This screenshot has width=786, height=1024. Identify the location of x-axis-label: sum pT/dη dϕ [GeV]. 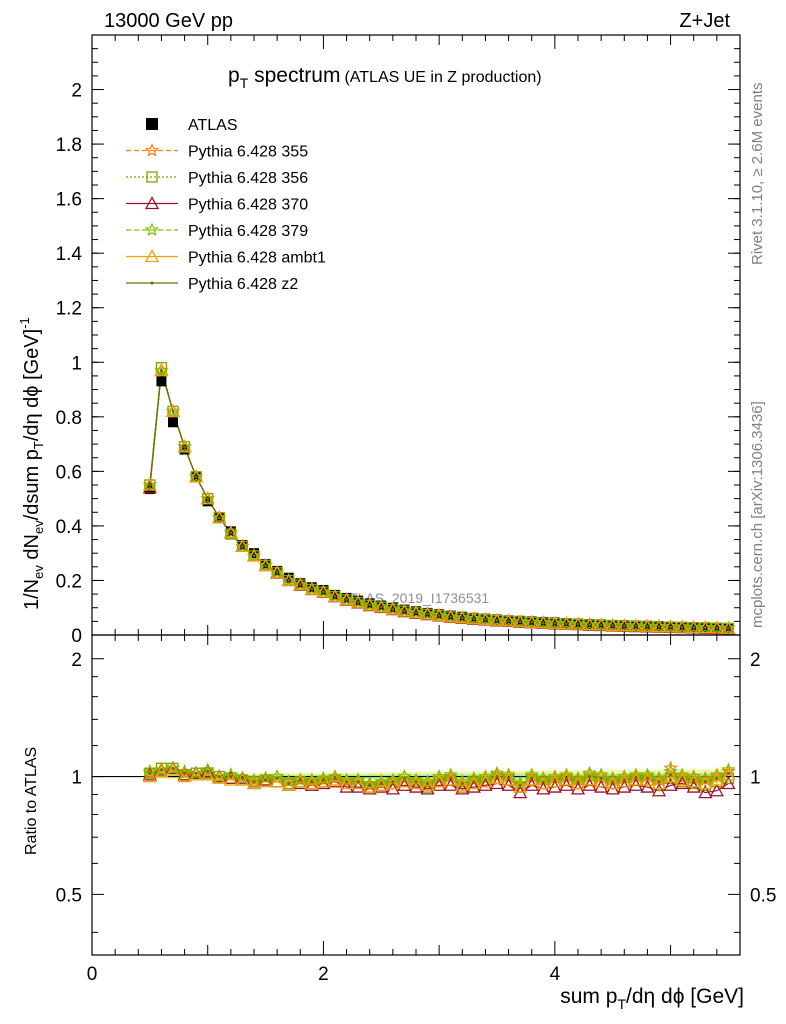
(652, 998).